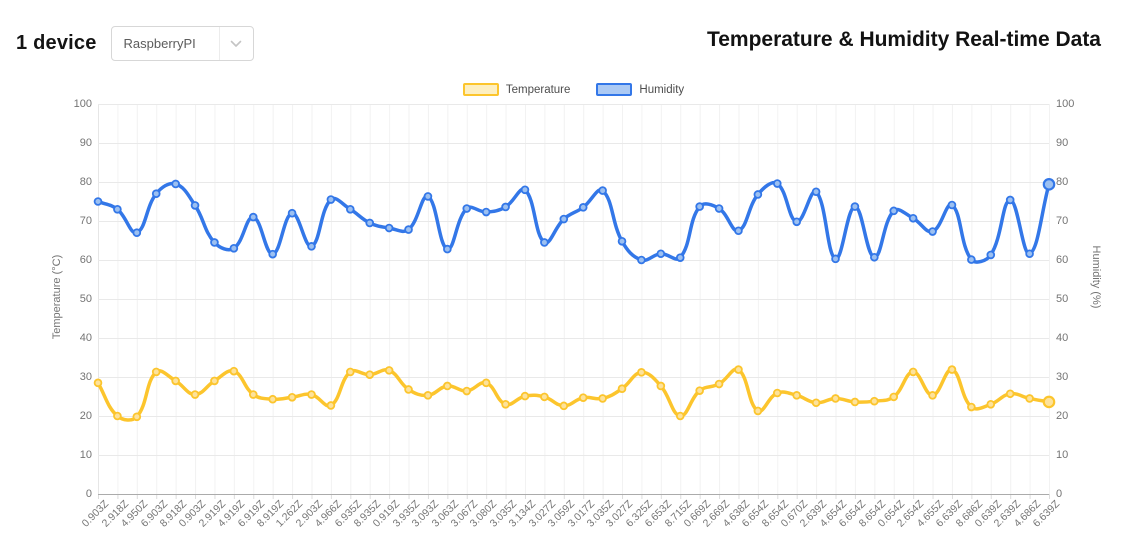 Image resolution: width=1122 pixels, height=535 pixels. Describe the element at coordinates (159, 43) in the screenshot. I see `device-selector-value: RaspberryPI` at that location.